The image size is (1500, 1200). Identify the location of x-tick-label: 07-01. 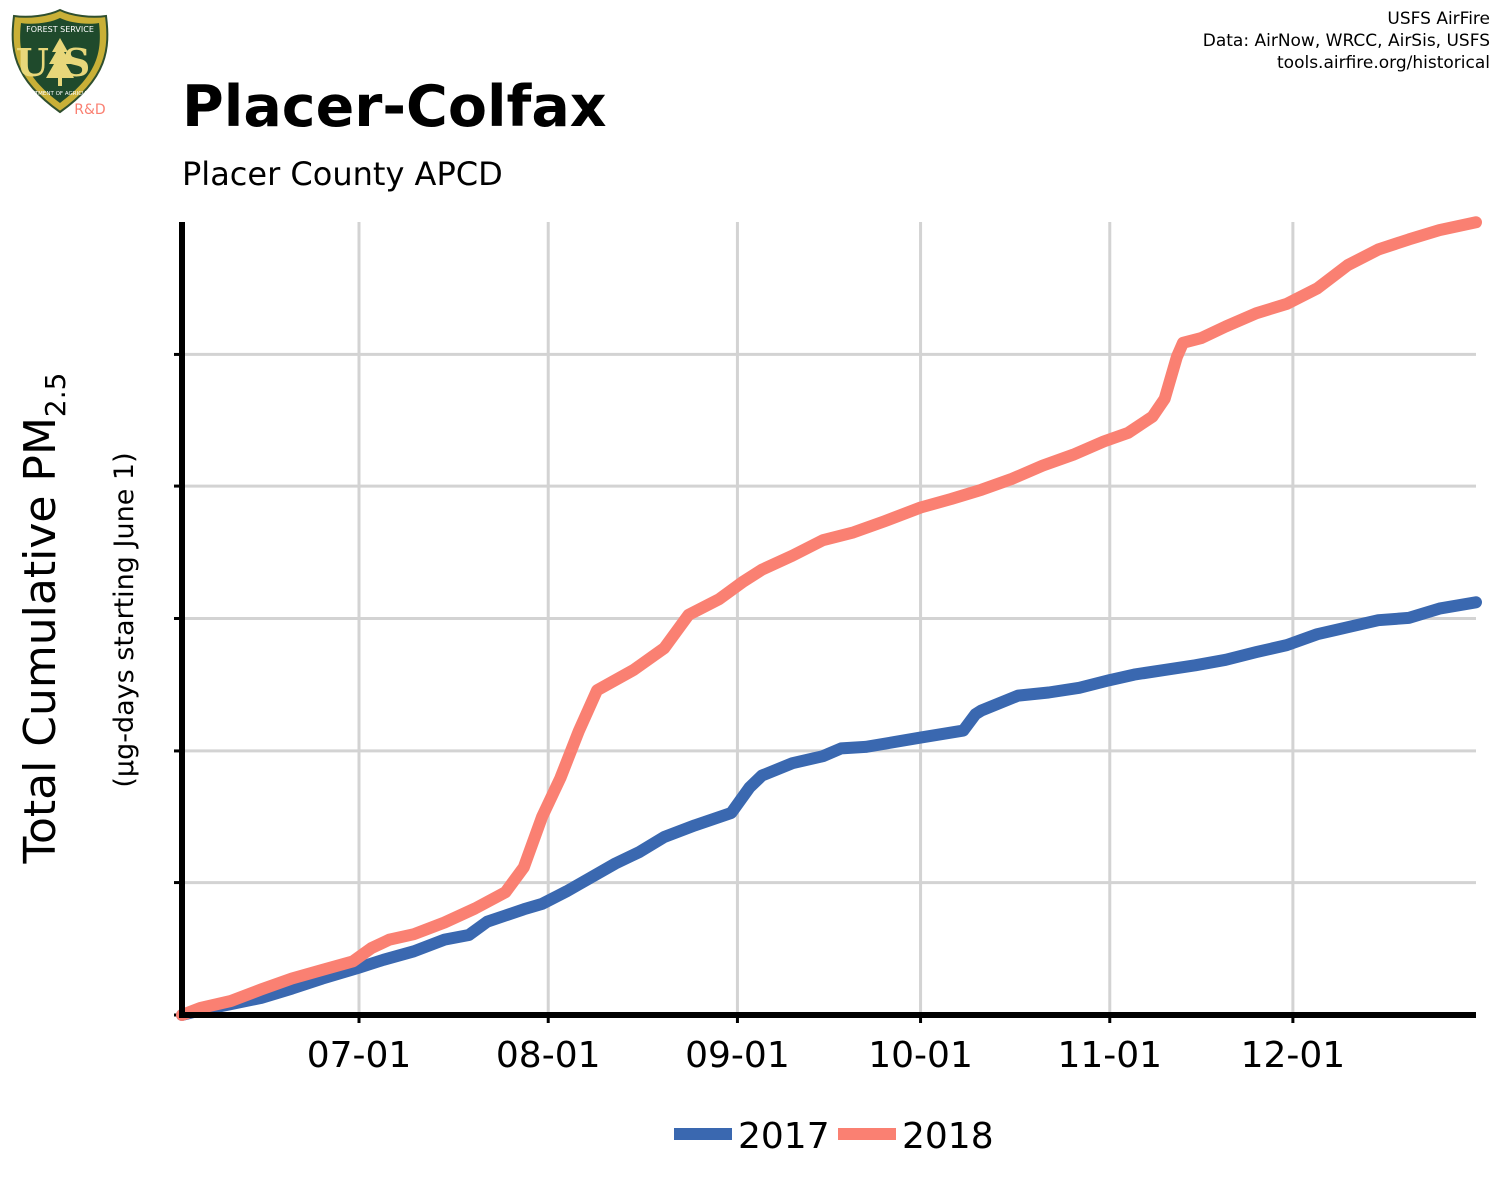
(359, 1055).